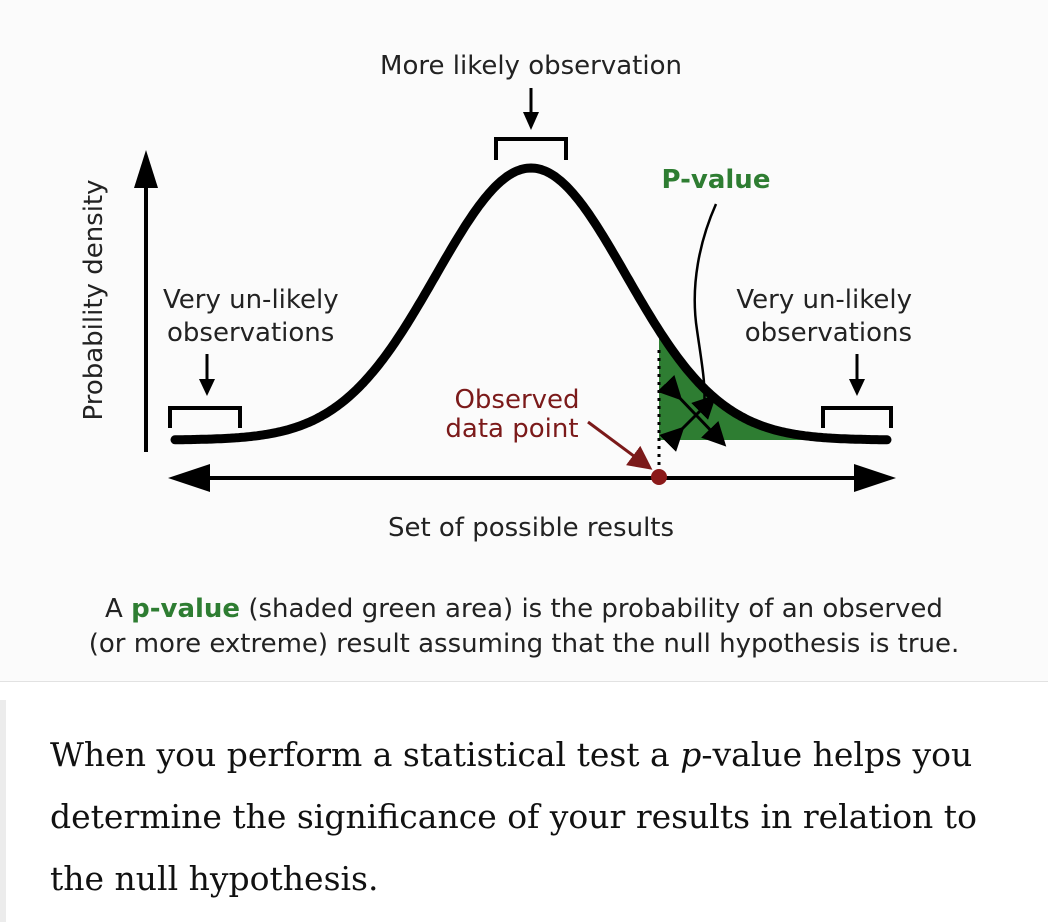  I want to click on more-likely-label: More likely observation, so click(531, 66).